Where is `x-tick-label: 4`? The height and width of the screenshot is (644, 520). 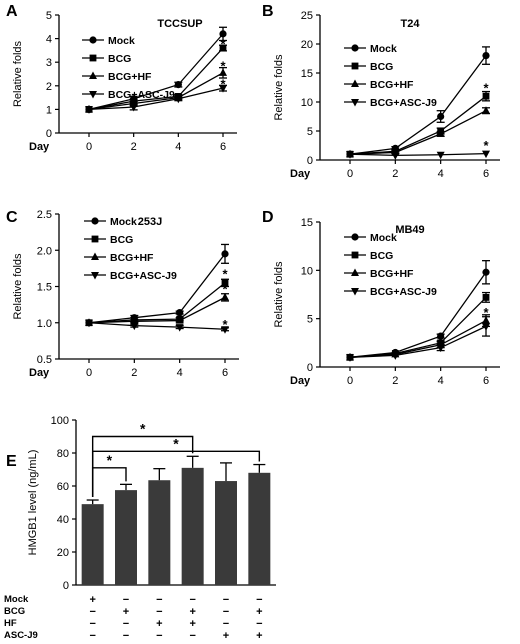
x-tick-label: 4 is located at coordinates (180, 373).